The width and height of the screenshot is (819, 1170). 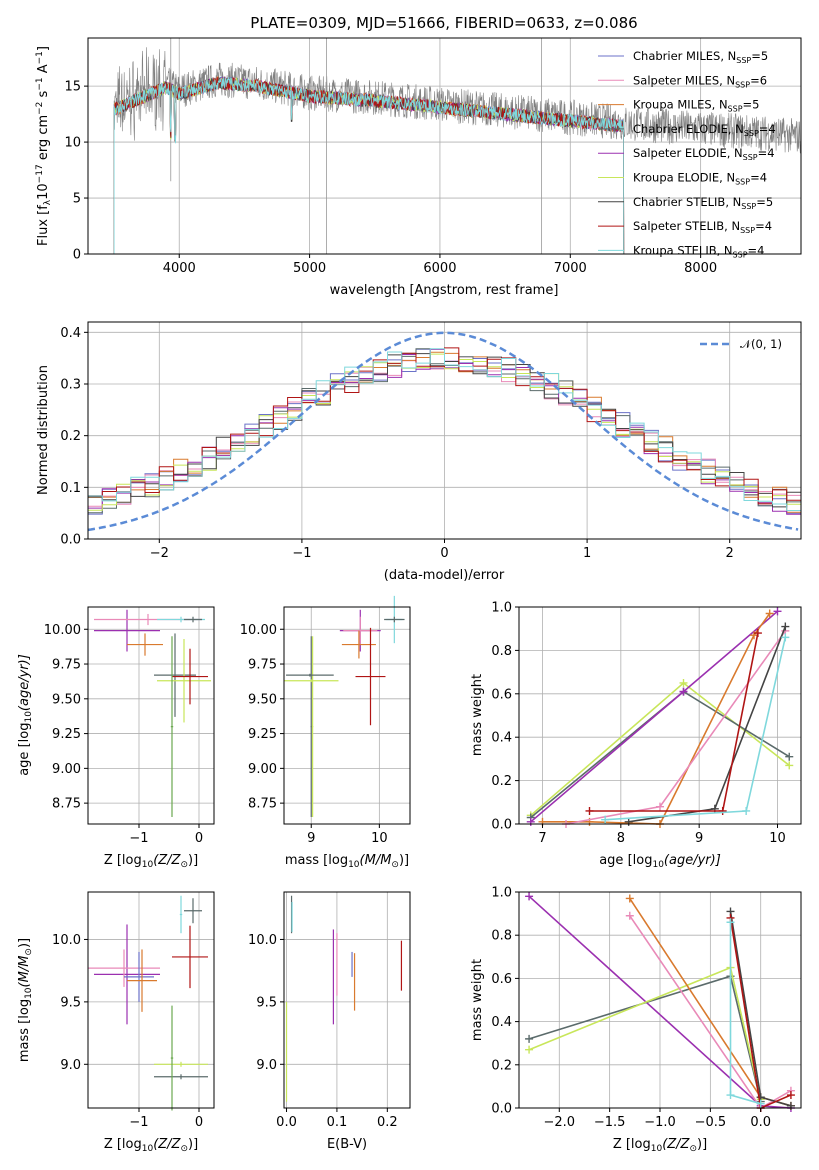 I want to click on y-tick-label: 15, so click(x=72, y=87).